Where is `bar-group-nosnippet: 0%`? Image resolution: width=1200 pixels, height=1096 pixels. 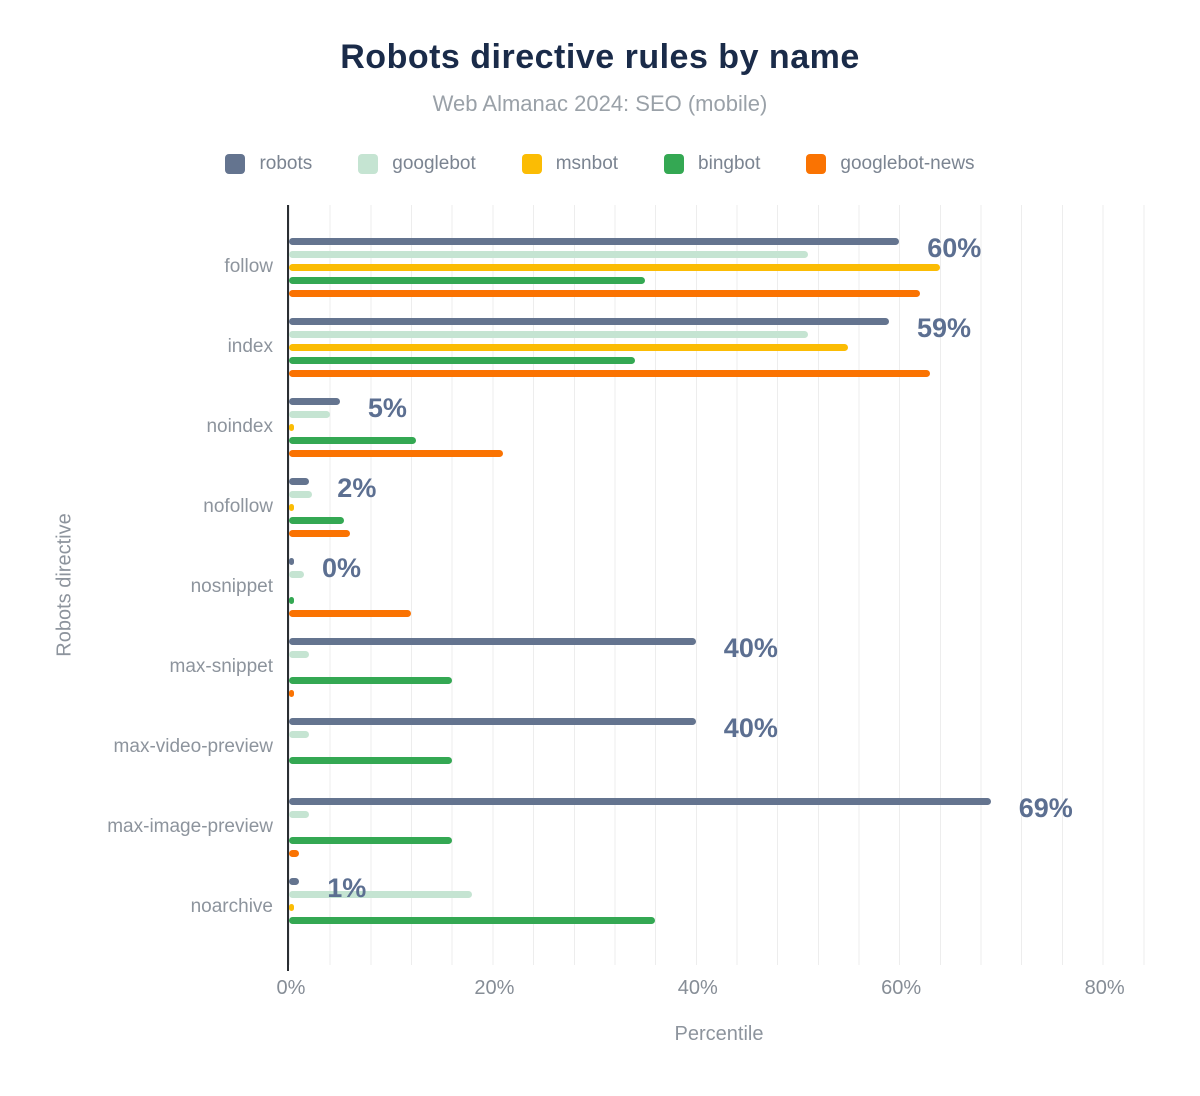
bar-group-nosnippet: 0% is located at coordinates (719, 587).